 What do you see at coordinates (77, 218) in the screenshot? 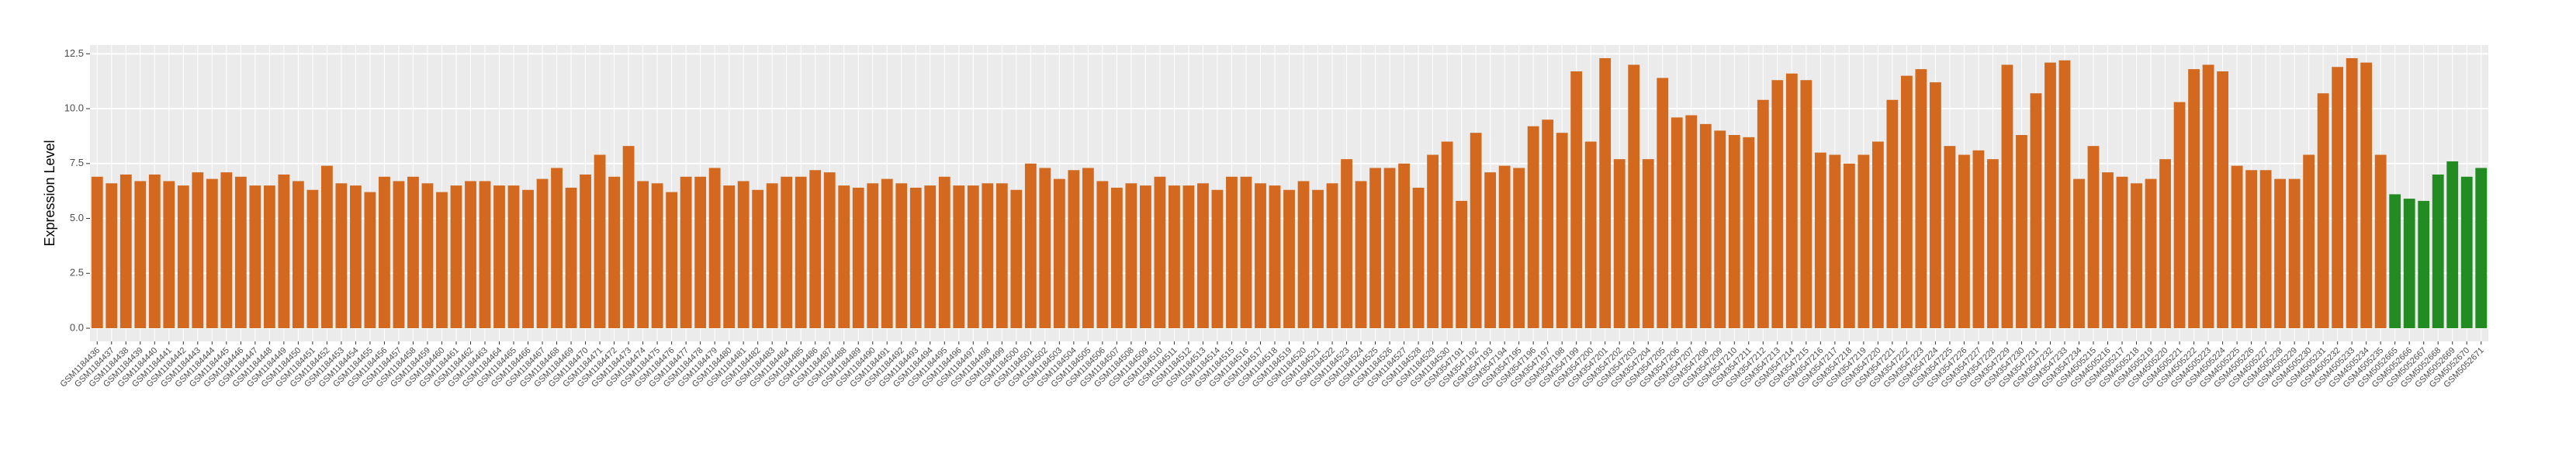
I see `y-tick-label: 5.0` at bounding box center [77, 218].